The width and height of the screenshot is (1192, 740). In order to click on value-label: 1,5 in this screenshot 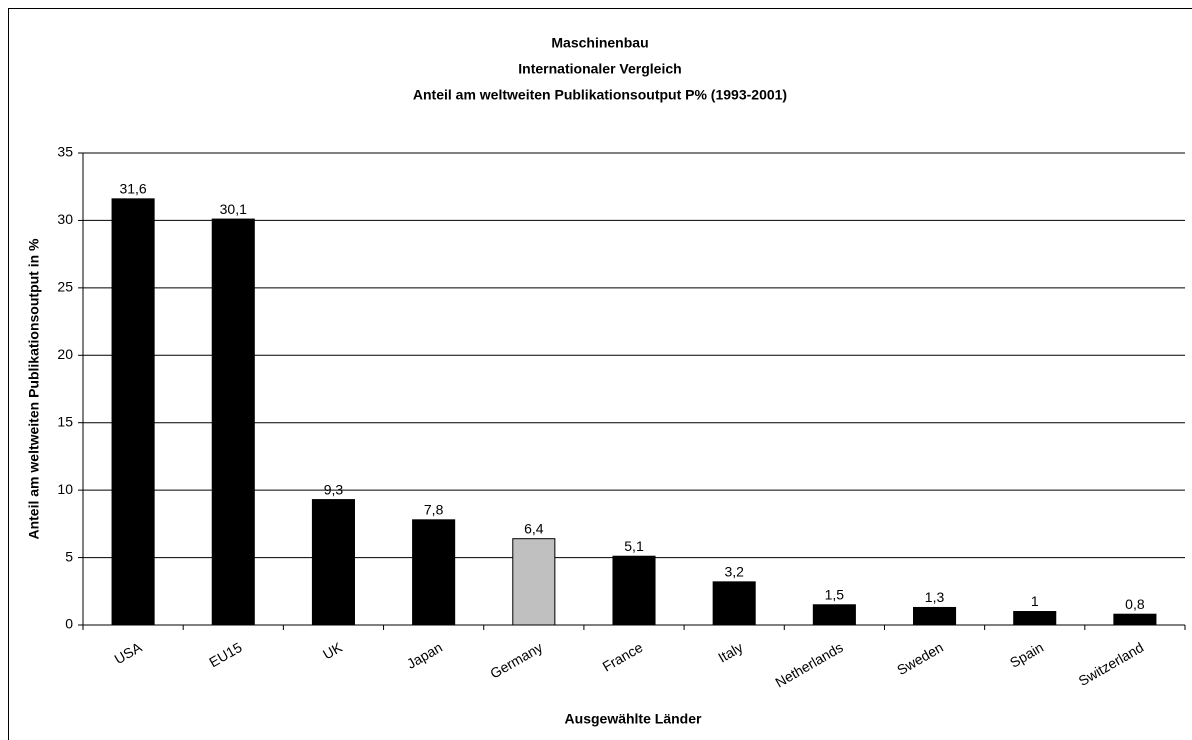, I will do `click(835, 594)`.